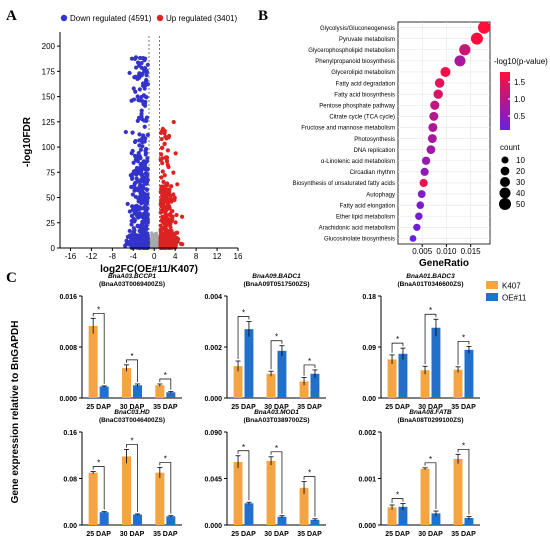 The height and width of the screenshot is (553, 550). I want to click on x-axis-title: GeneRatio, so click(444, 263).